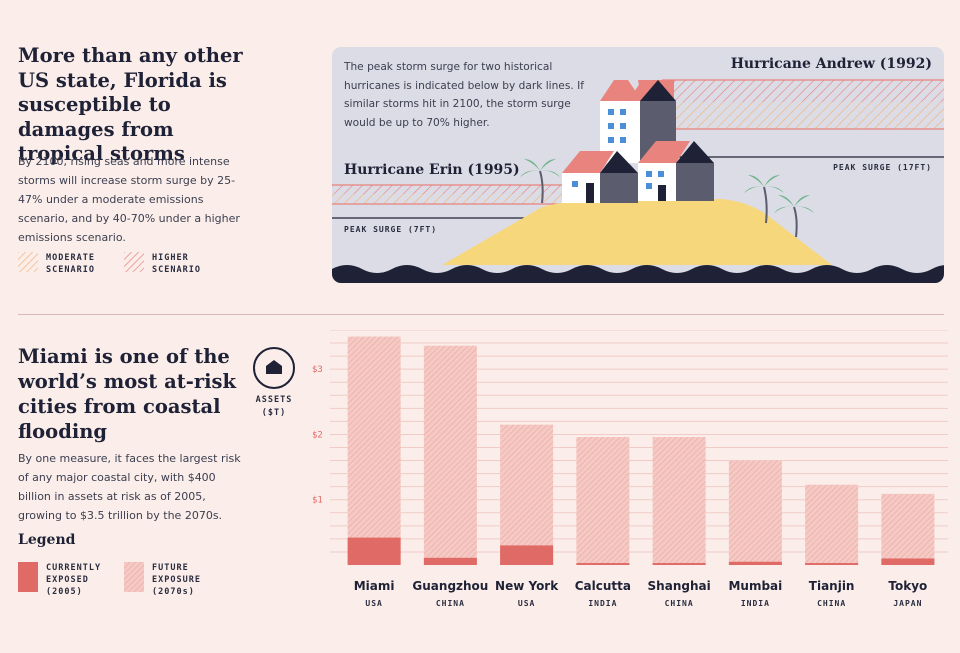  I want to click on y-tick-label: $3, so click(317, 370).